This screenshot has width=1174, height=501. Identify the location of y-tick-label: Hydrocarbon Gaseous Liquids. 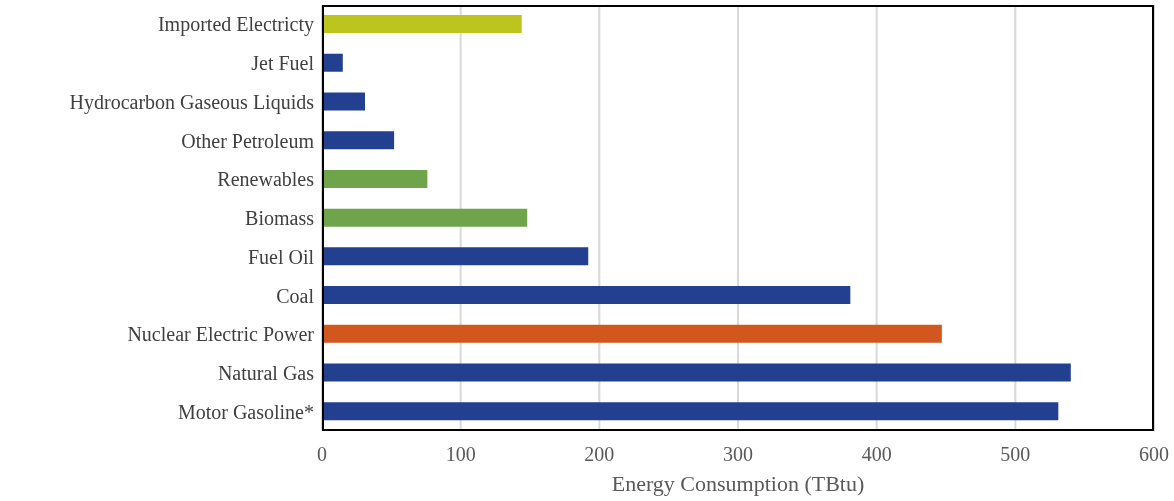
(192, 102).